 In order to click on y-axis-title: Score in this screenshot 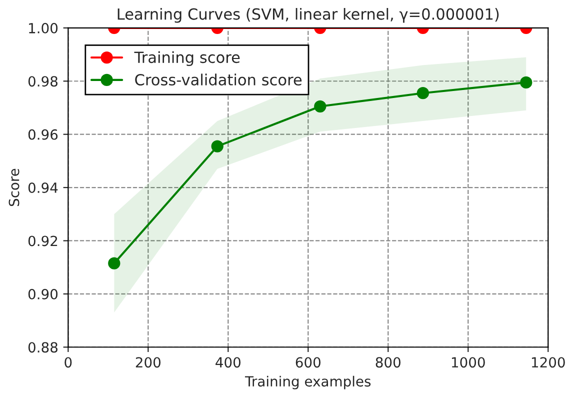, I will do `click(14, 187)`.